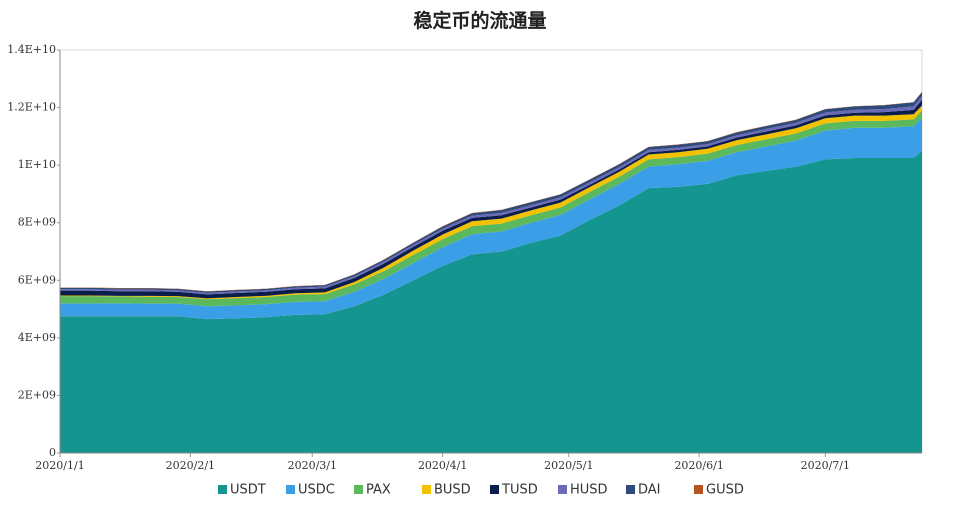 The image size is (960, 508). What do you see at coordinates (312, 465) in the screenshot?
I see `x-tick-label: 2020/3/1` at bounding box center [312, 465].